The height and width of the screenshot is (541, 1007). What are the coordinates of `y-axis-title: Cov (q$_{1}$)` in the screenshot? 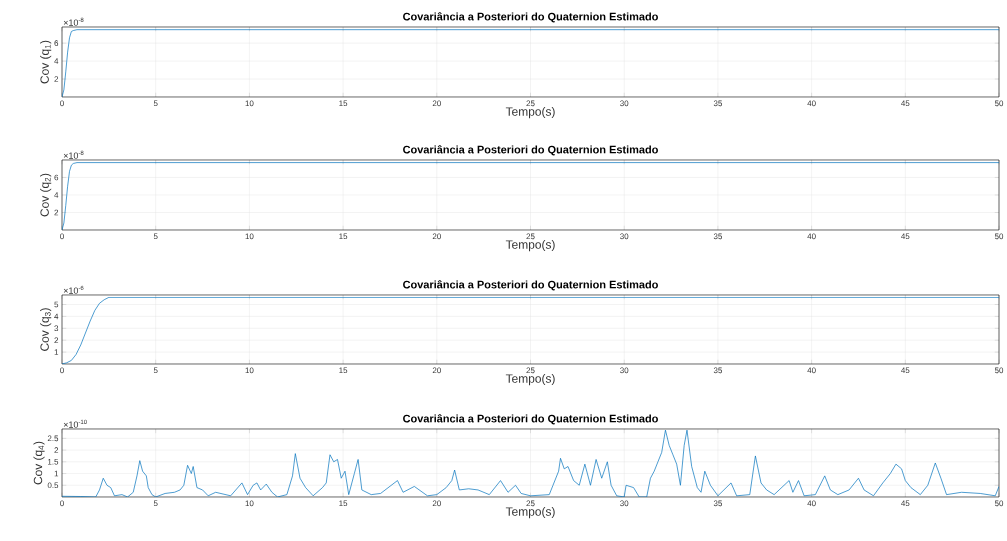 It's located at (46, 62).